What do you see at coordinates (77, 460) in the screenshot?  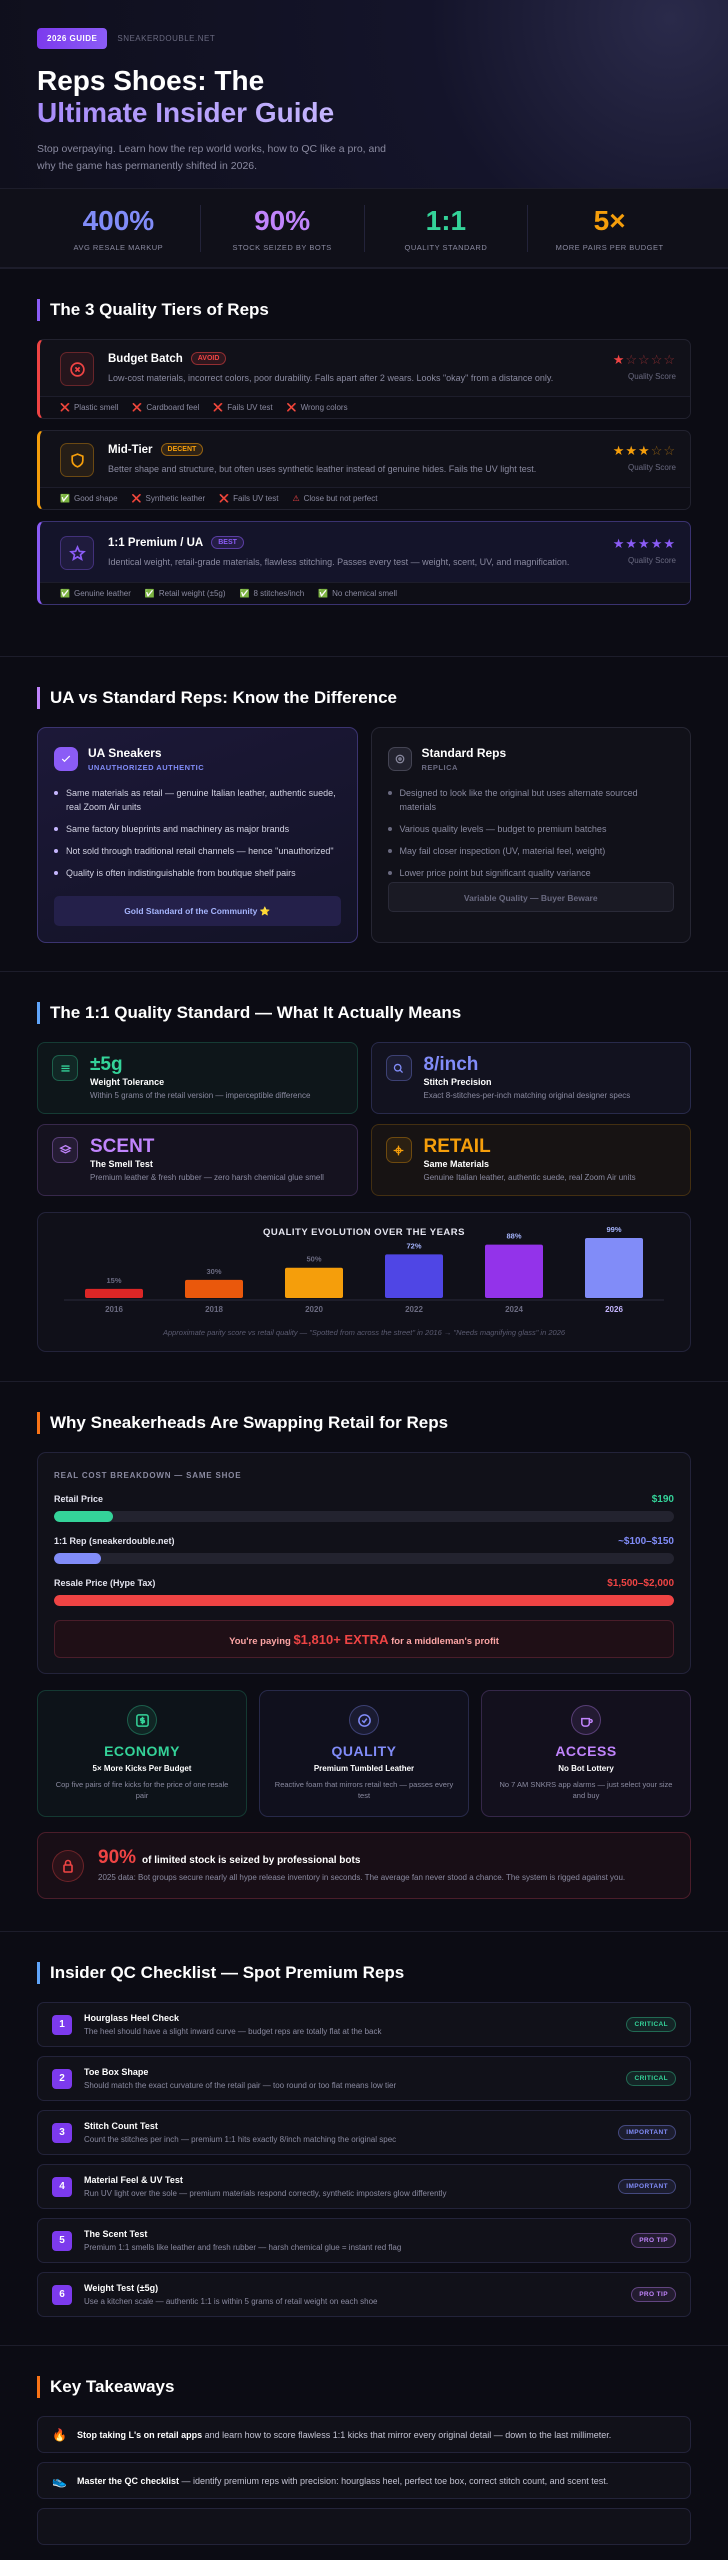 I see `icon-glyph` at bounding box center [77, 460].